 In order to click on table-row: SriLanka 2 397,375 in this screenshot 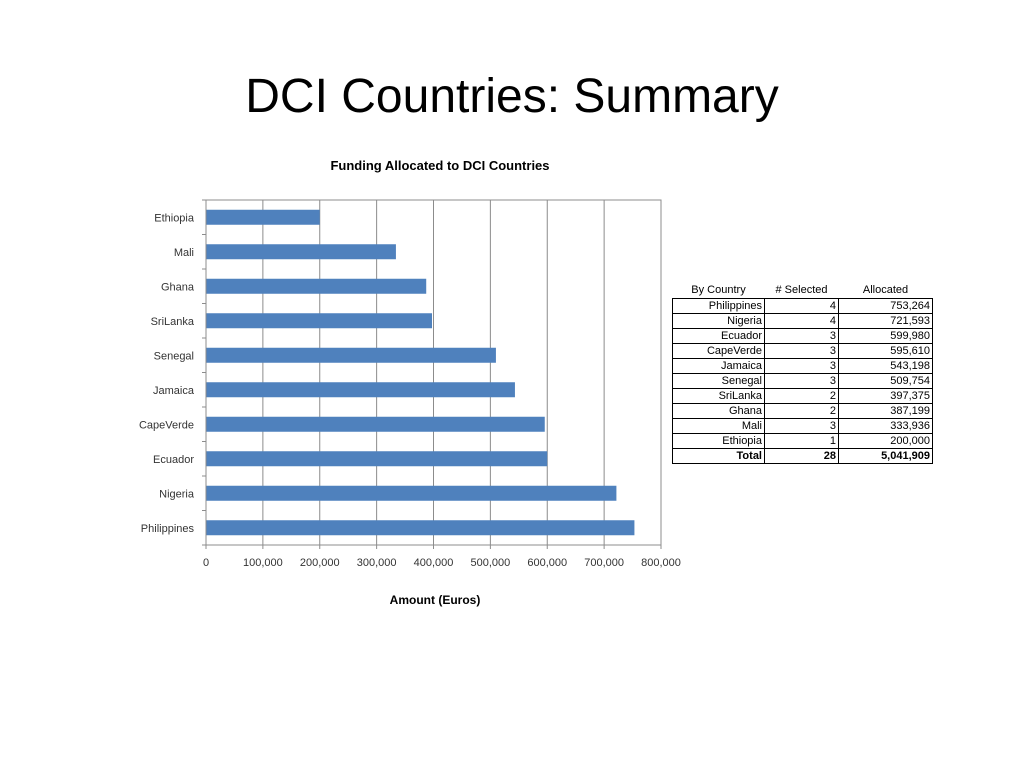, I will do `click(802, 396)`.